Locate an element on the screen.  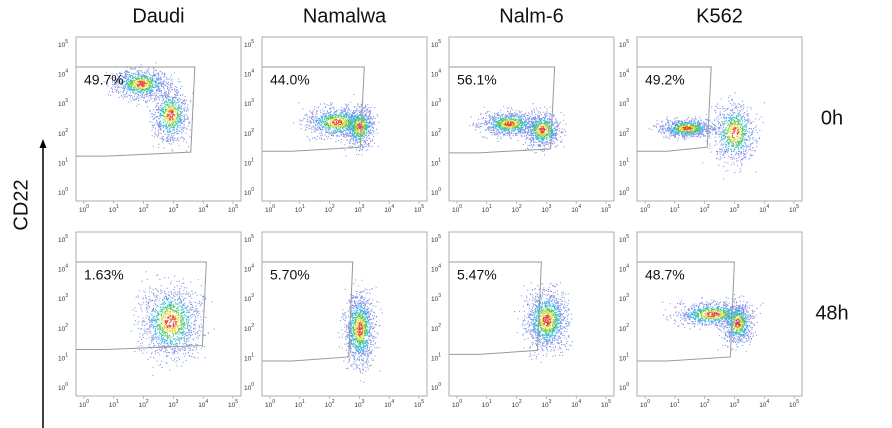
arrow-head is located at coordinates (43, 143).